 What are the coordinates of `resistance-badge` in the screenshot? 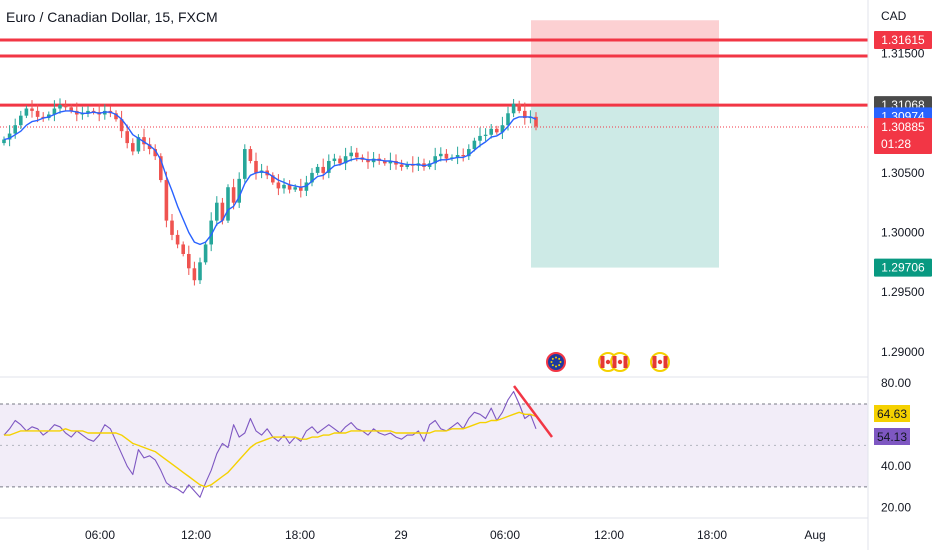 It's located at (903, 39).